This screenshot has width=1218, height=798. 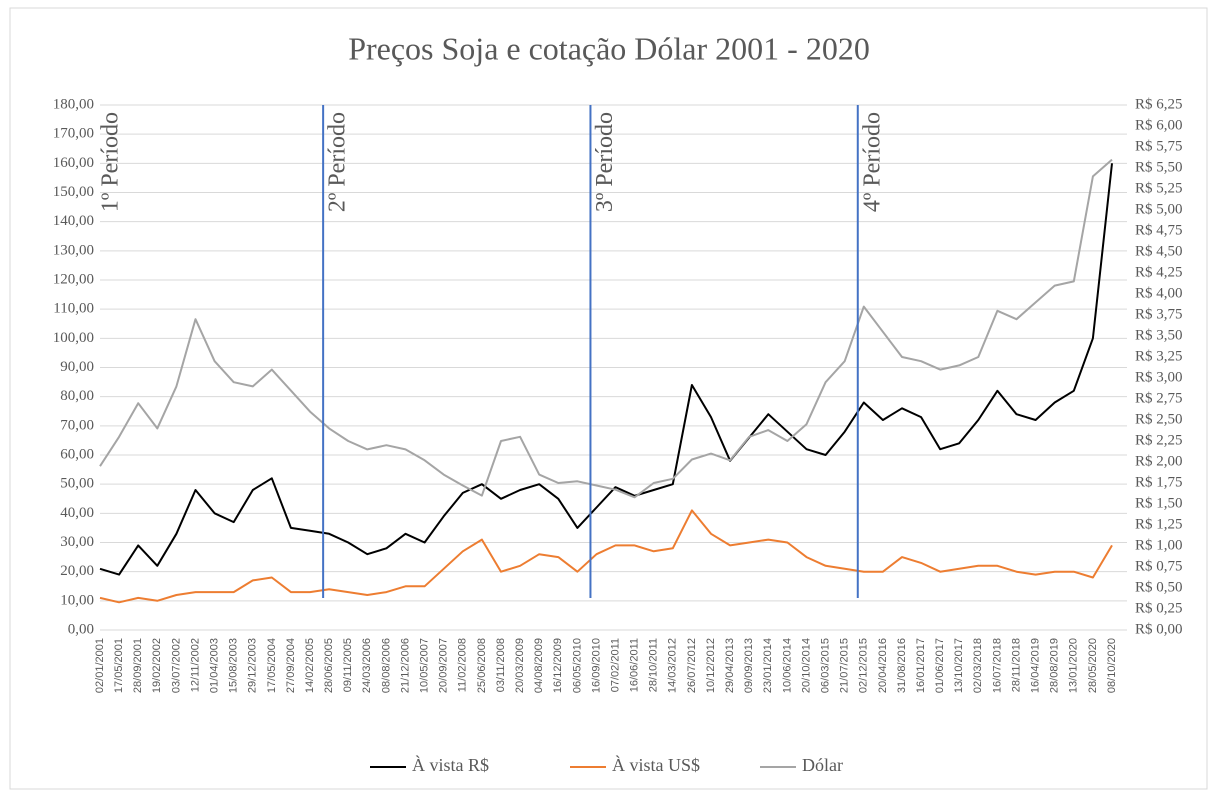 I want to click on x-tick-label: 10/06/2014, so click(x=787, y=665).